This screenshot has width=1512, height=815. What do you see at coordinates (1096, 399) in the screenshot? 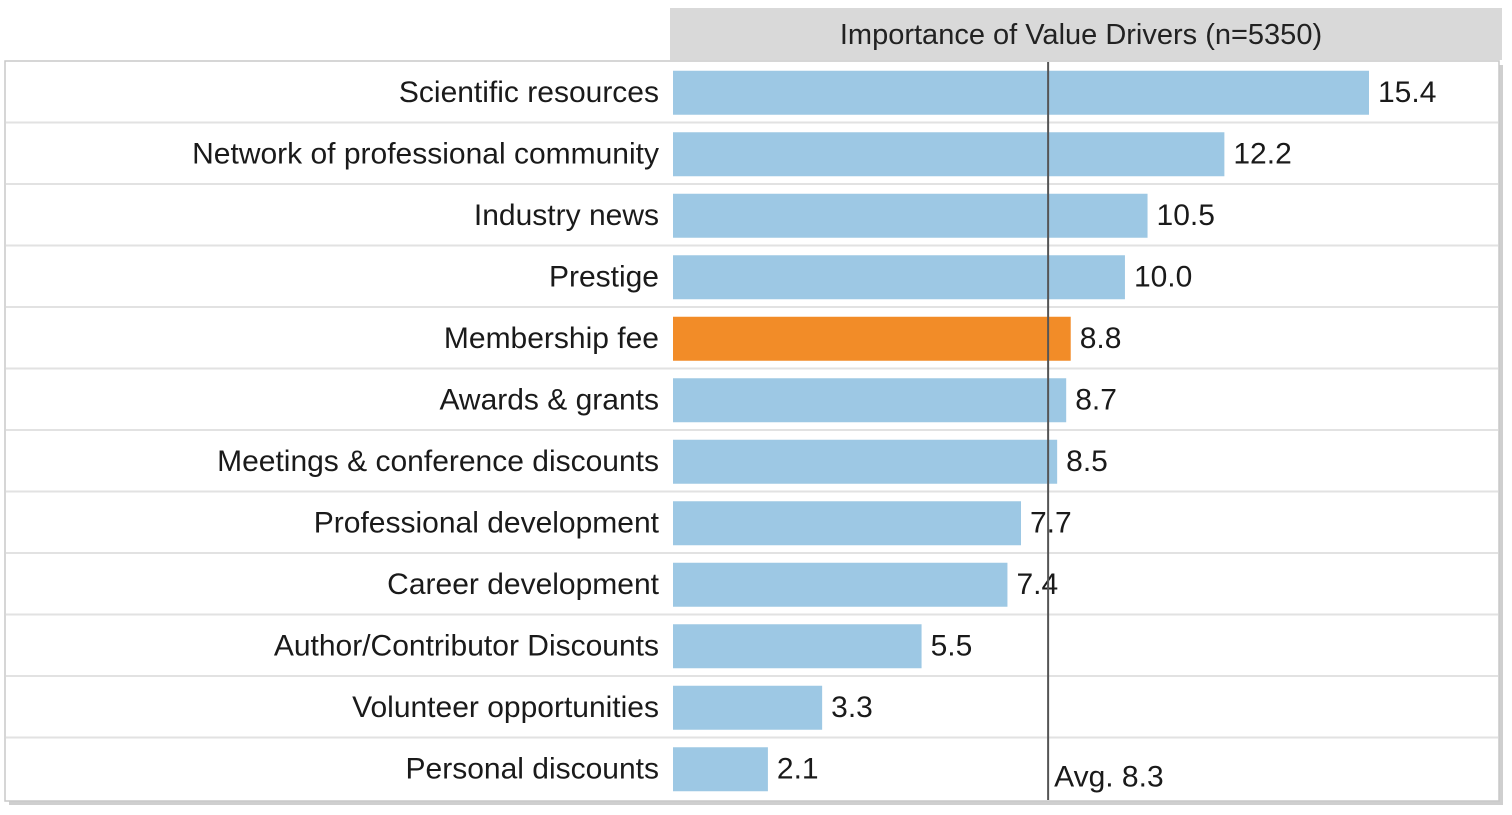
I see `value-label: 8.7` at bounding box center [1096, 399].